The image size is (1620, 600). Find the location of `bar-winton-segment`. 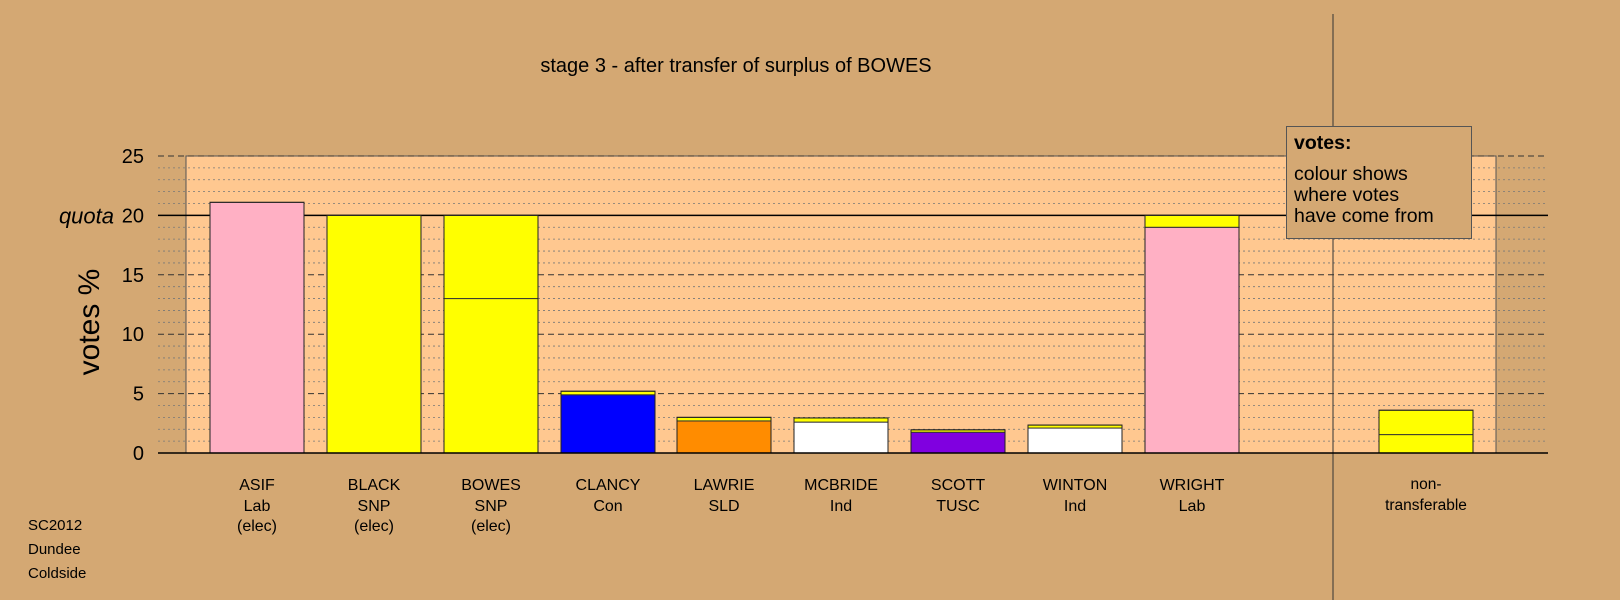

bar-winton-segment is located at coordinates (1075, 440).